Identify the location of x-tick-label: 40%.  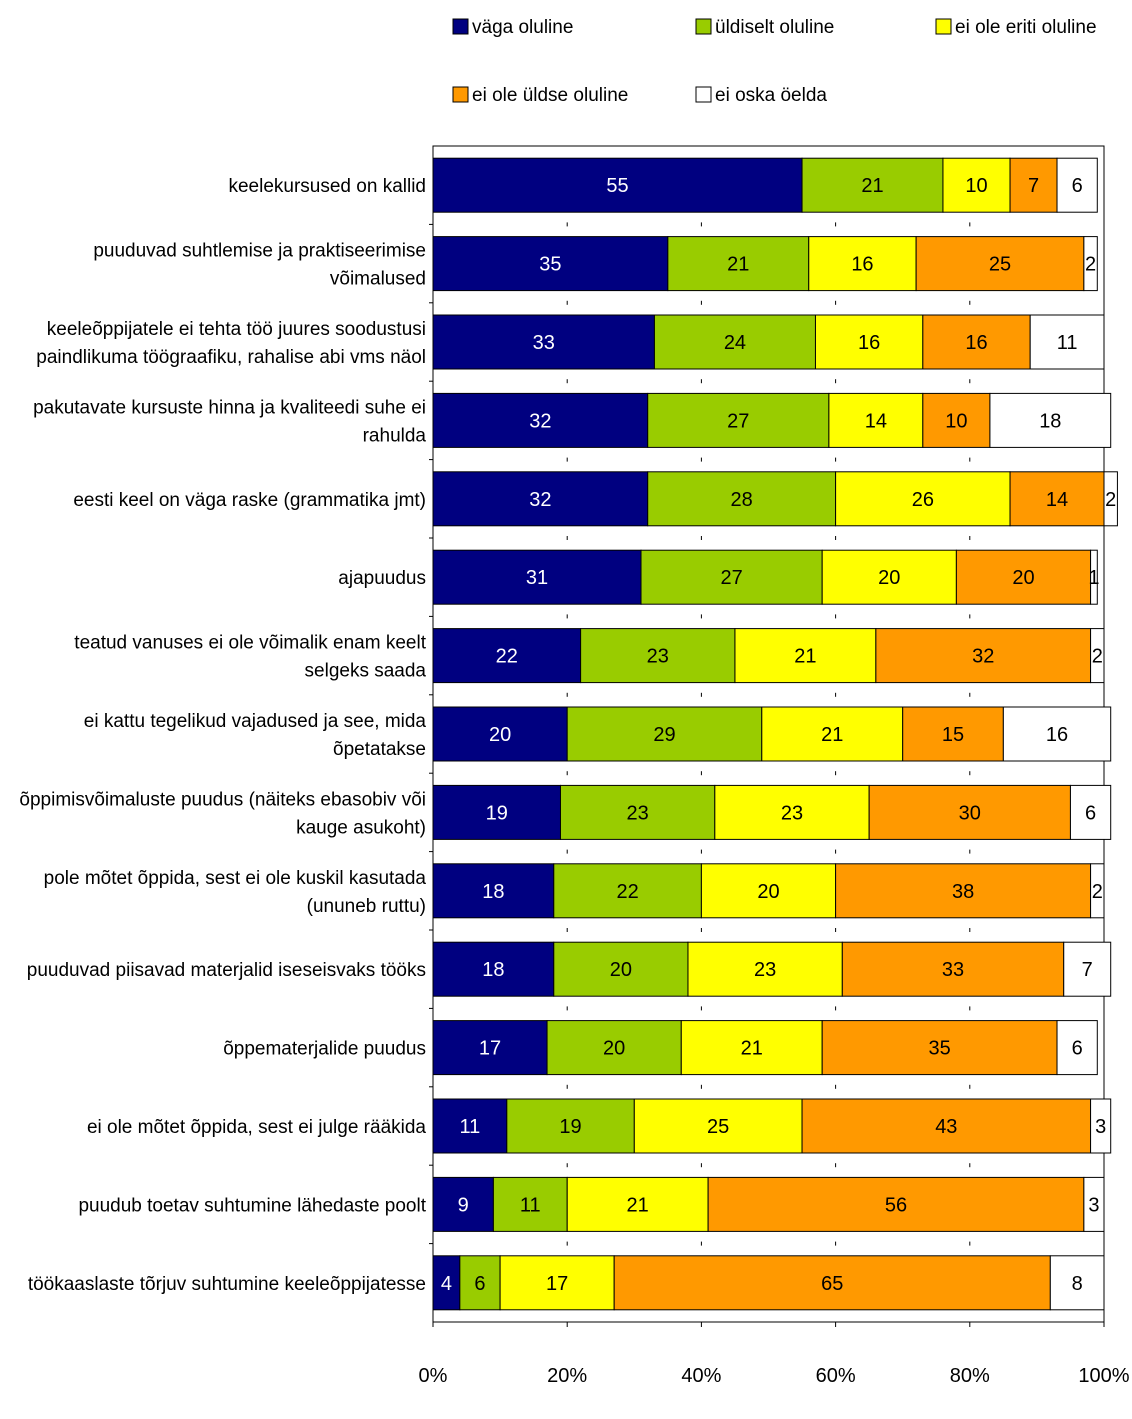
(701, 1376).